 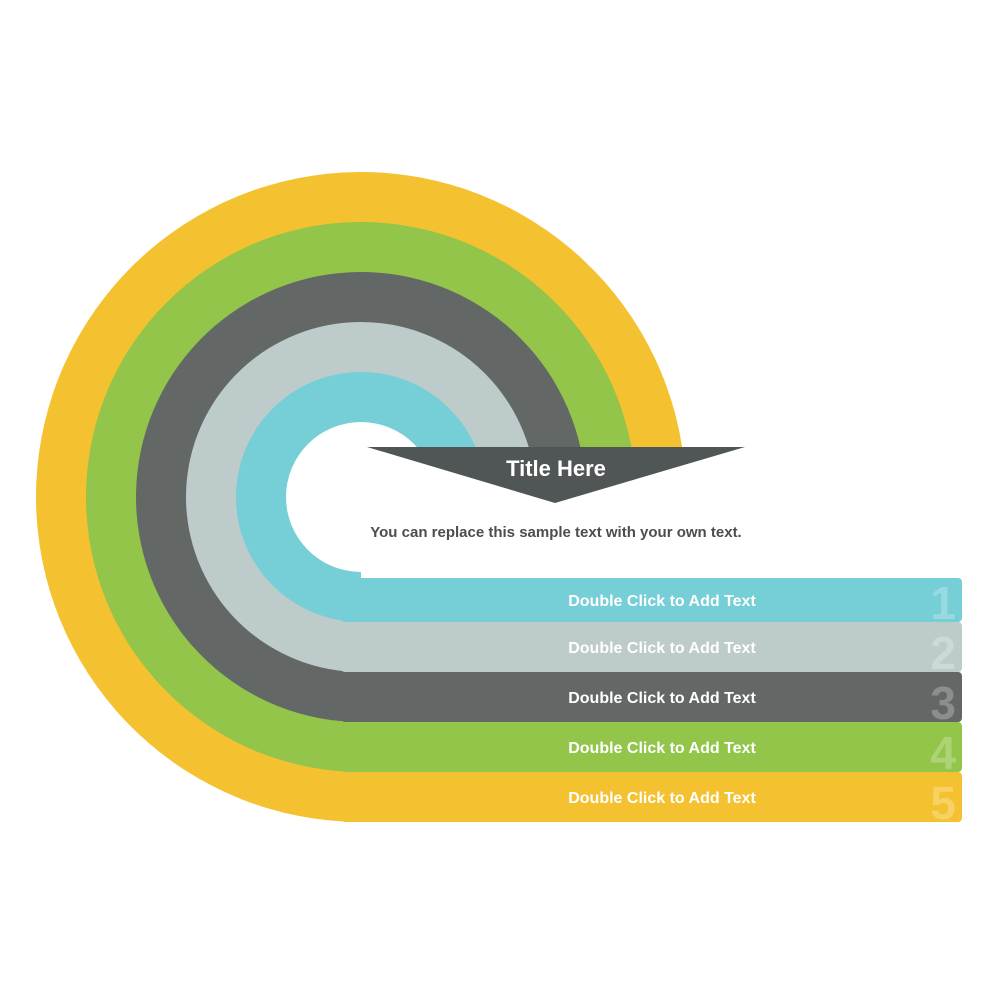 I want to click on bar-number: 5, so click(x=943, y=803).